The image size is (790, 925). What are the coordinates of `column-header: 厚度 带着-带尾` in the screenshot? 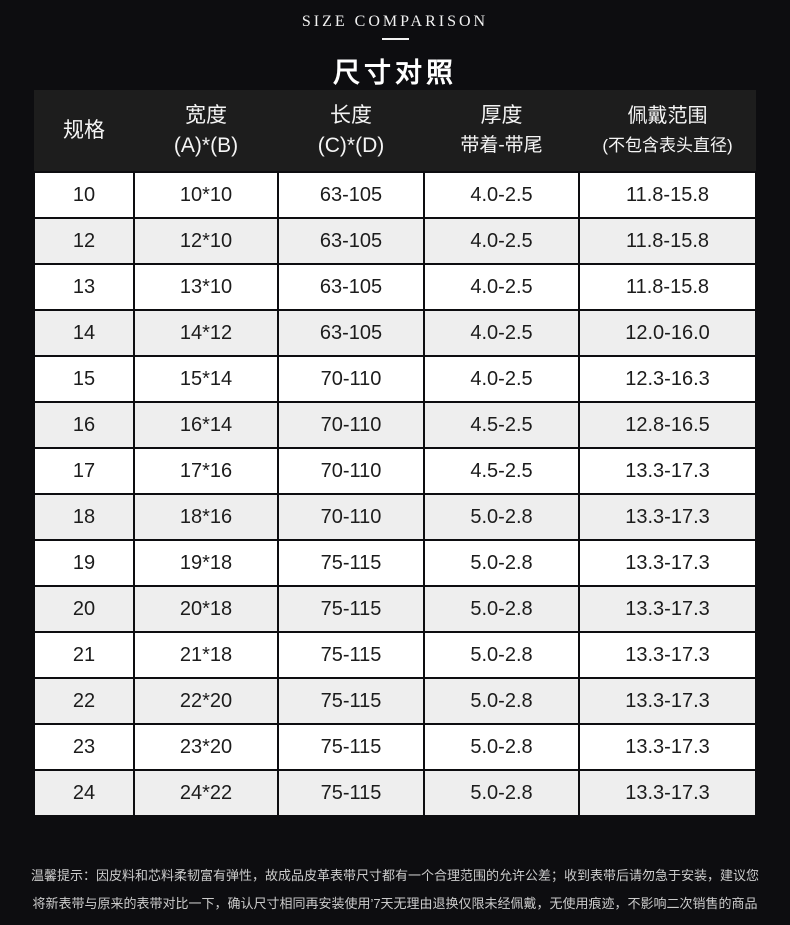 It's located at (501, 131).